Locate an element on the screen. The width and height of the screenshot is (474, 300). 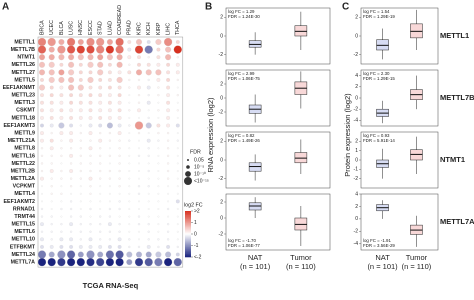
row-label: METTL6 is located at coordinates (24, 232).